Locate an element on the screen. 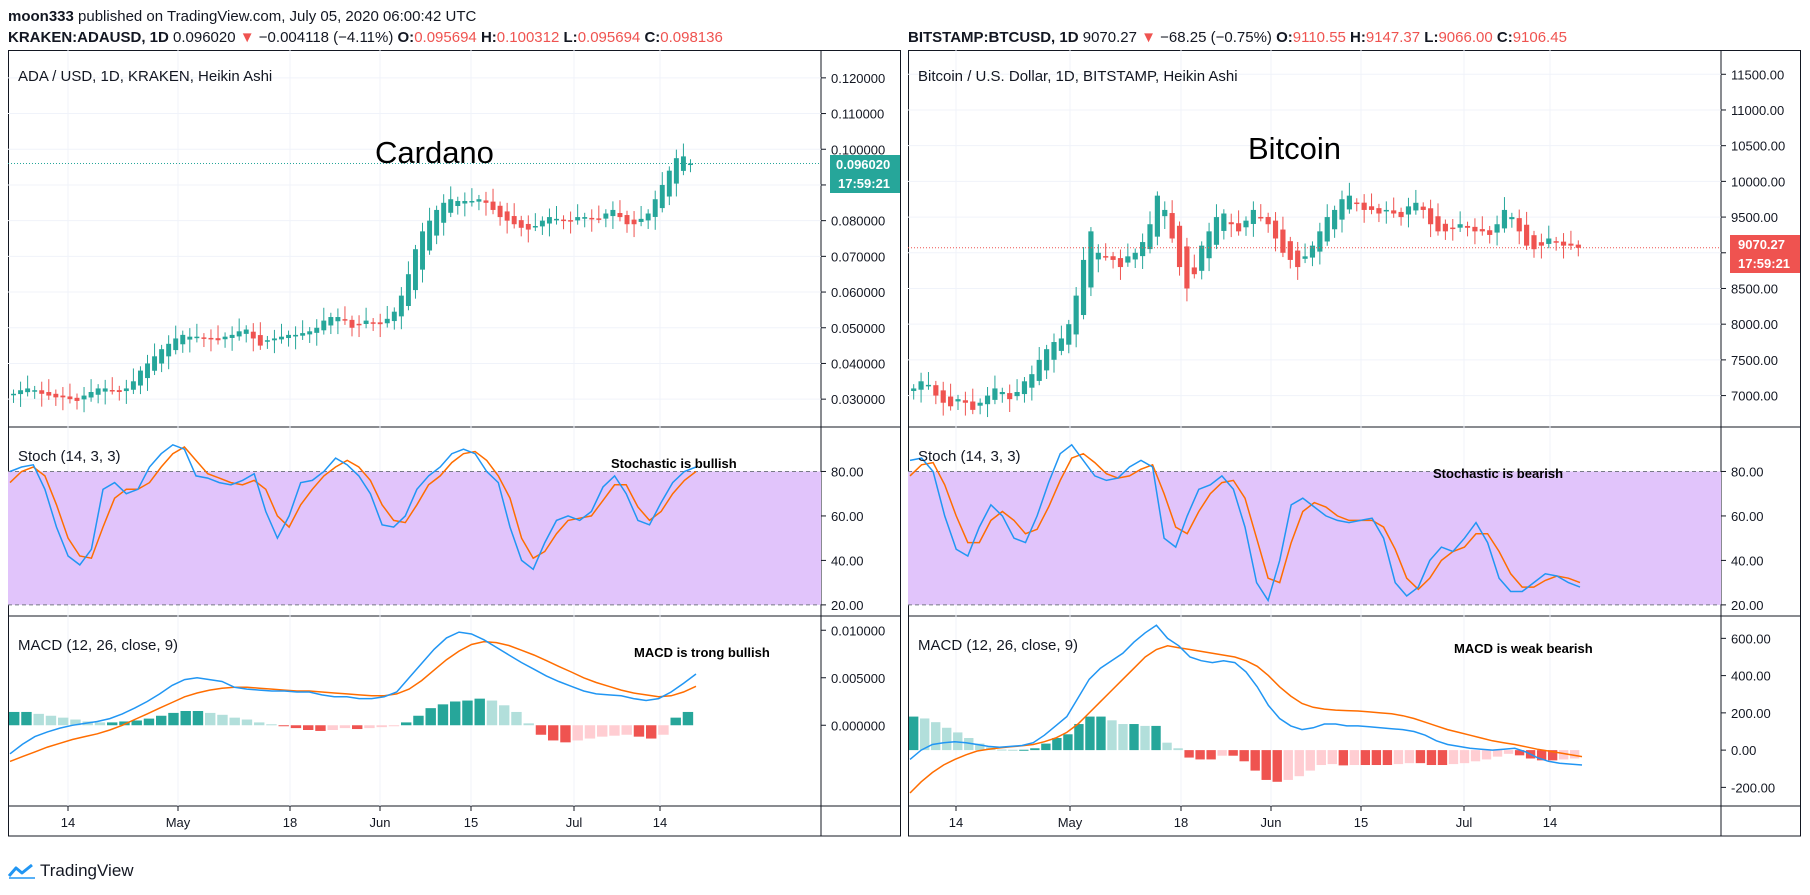  y-tick-label: 8500.00 is located at coordinates (1754, 288).